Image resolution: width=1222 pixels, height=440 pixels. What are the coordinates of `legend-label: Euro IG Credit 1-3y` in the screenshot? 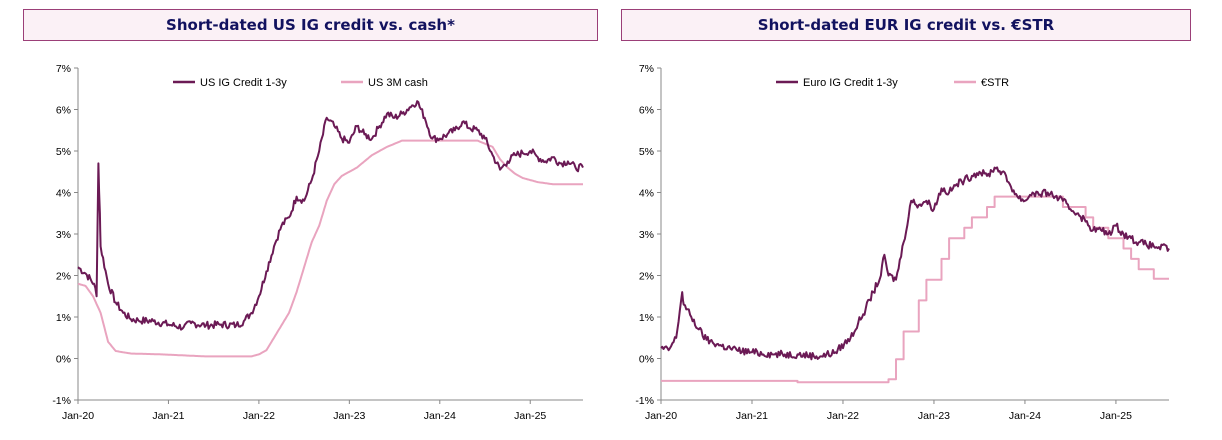 It's located at (850, 83).